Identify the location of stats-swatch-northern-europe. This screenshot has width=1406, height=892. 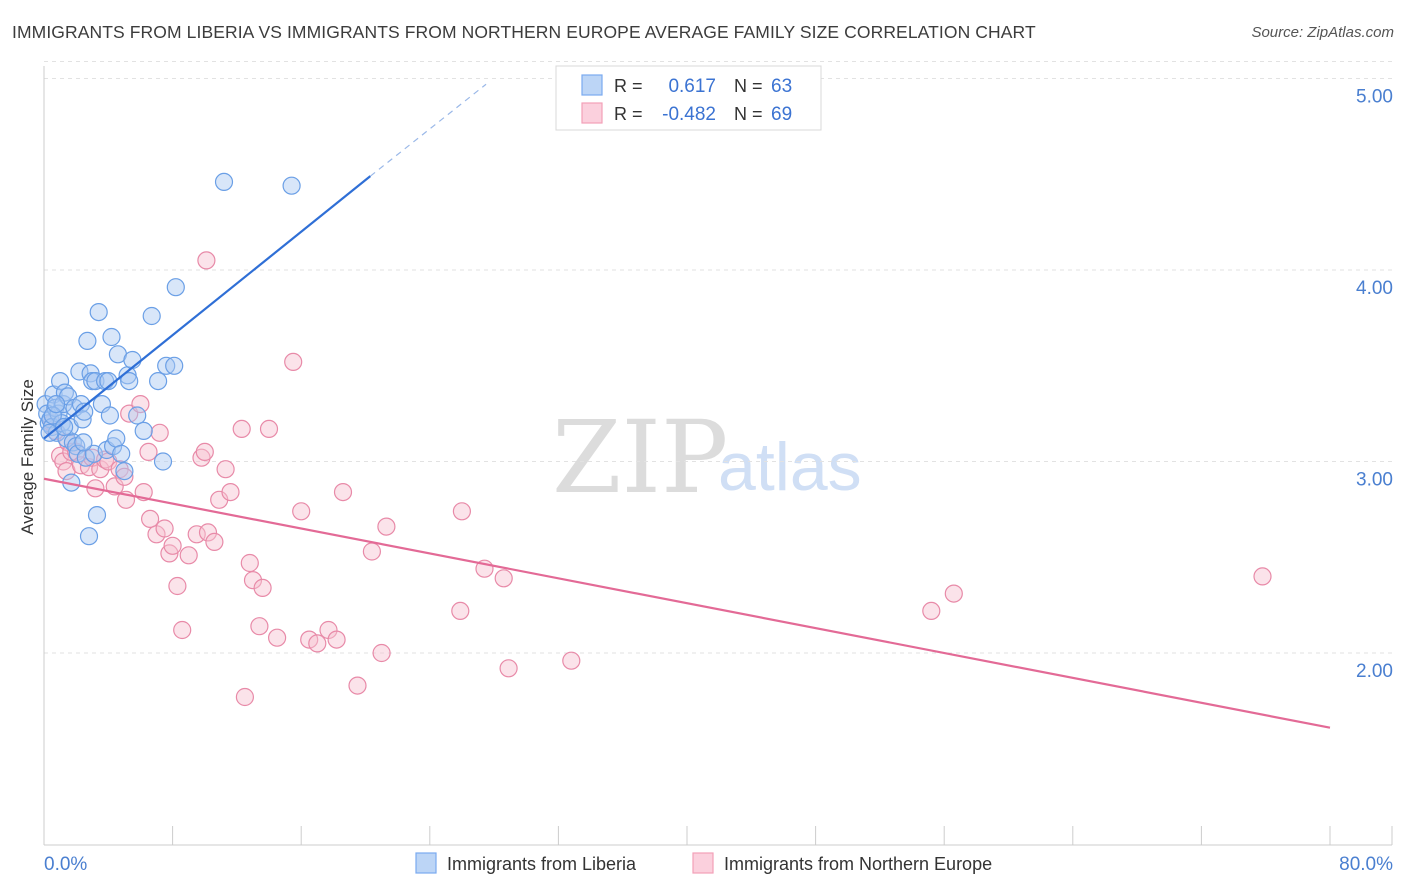
(592, 113).